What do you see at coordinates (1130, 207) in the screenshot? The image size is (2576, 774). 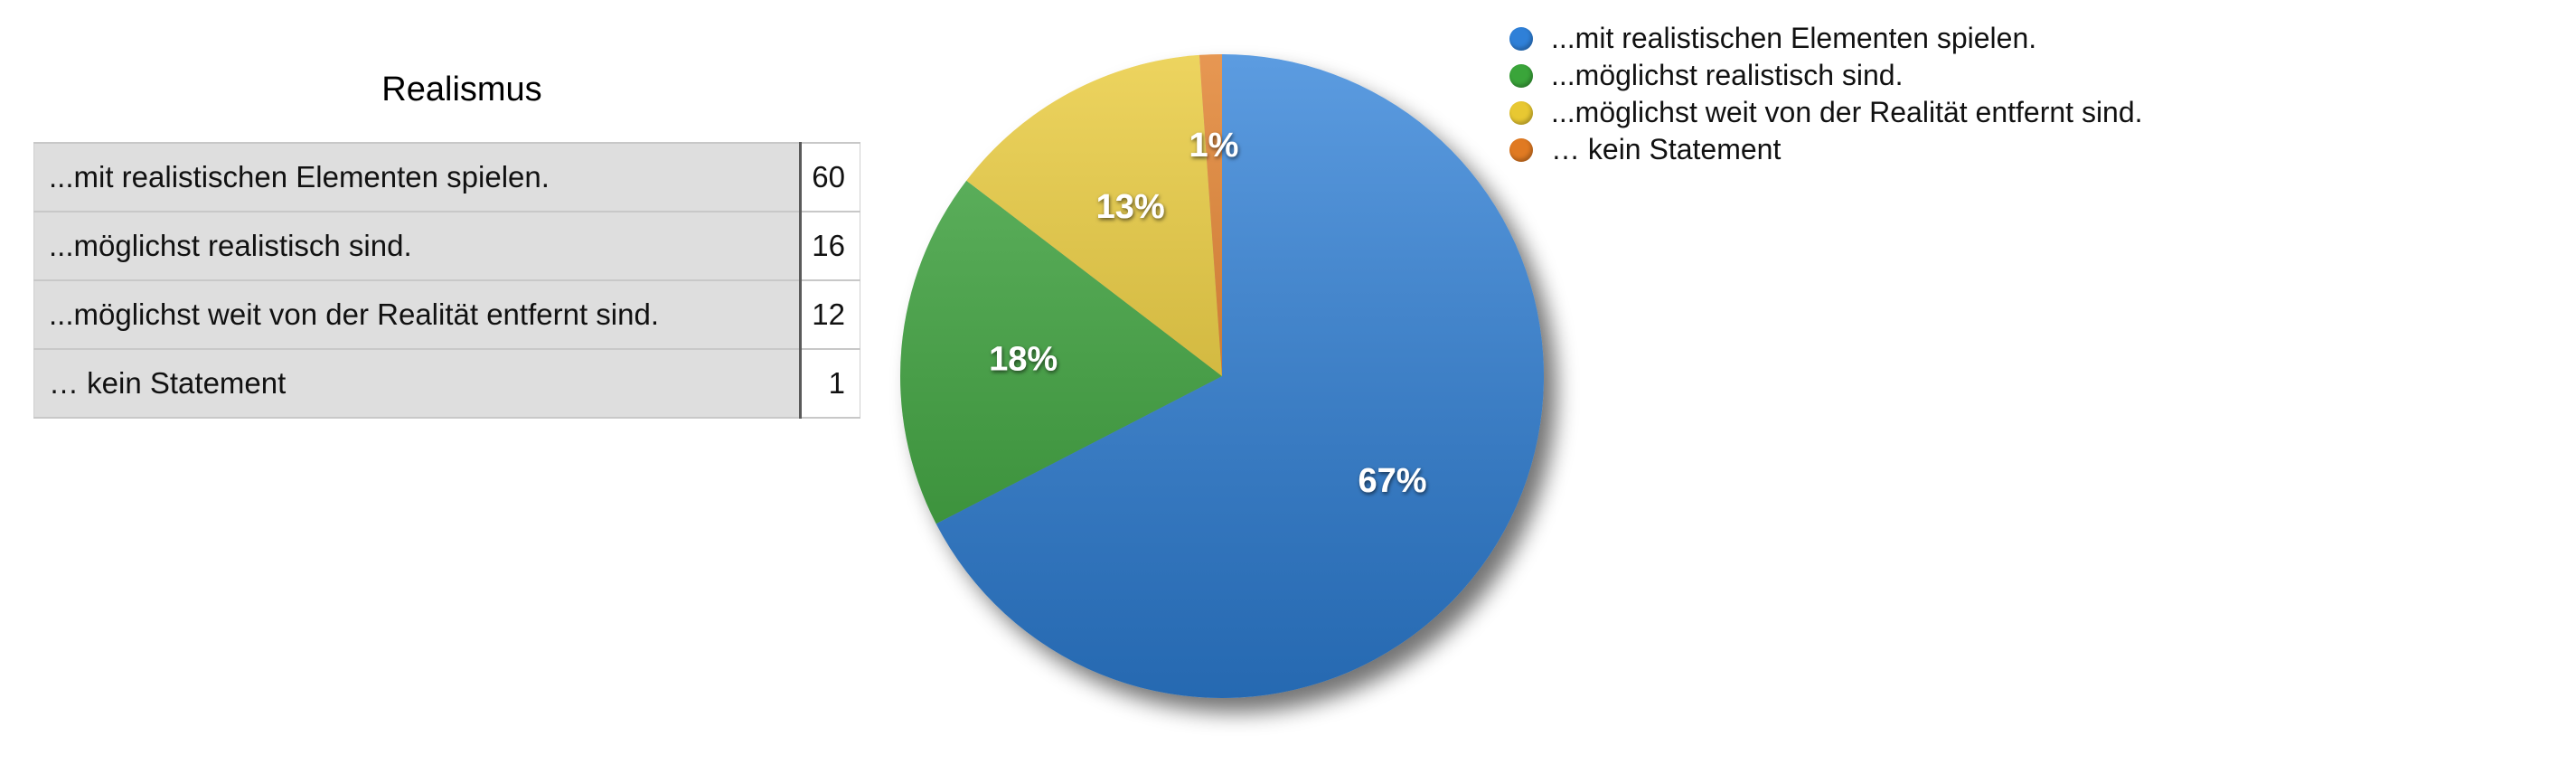 I see `pie-data-label: 13%` at bounding box center [1130, 207].